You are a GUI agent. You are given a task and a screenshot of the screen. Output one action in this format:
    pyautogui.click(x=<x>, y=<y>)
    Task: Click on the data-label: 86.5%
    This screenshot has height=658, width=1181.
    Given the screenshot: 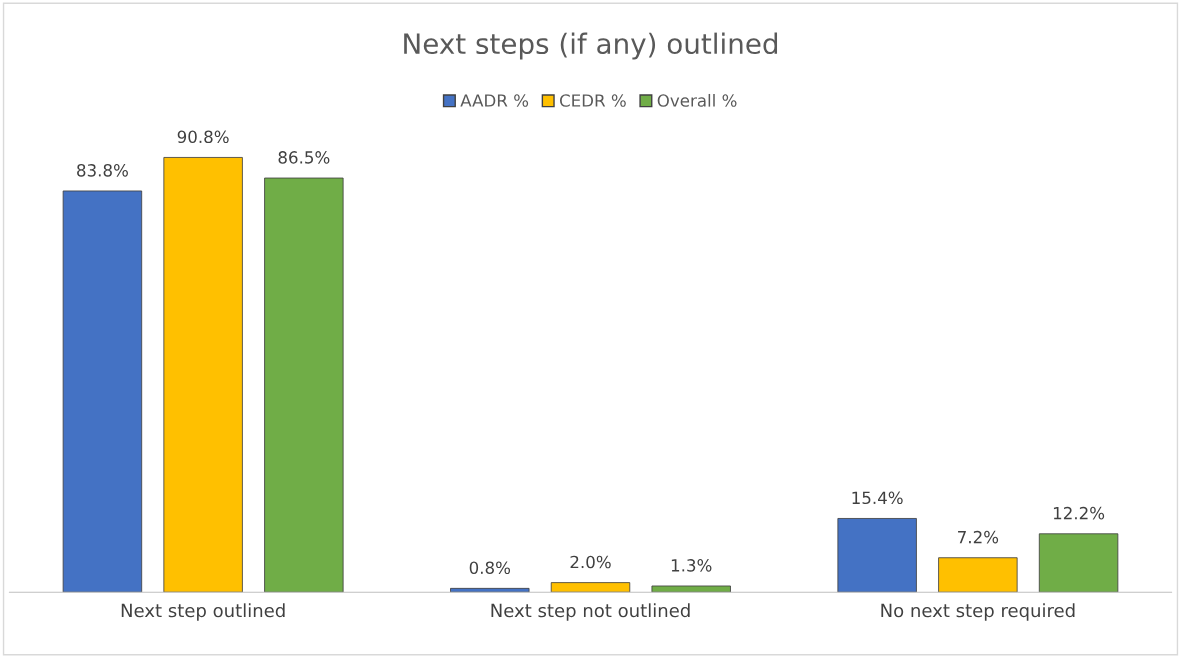 What is the action you would take?
    pyautogui.click(x=304, y=157)
    